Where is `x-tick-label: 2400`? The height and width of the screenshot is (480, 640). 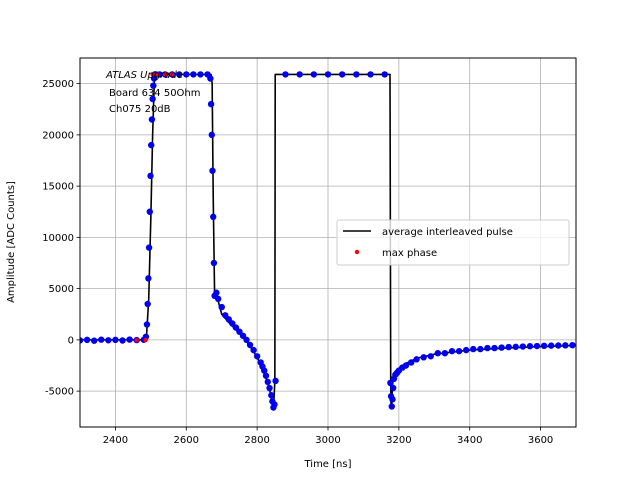
x-tick-label: 2400 is located at coordinates (115, 440).